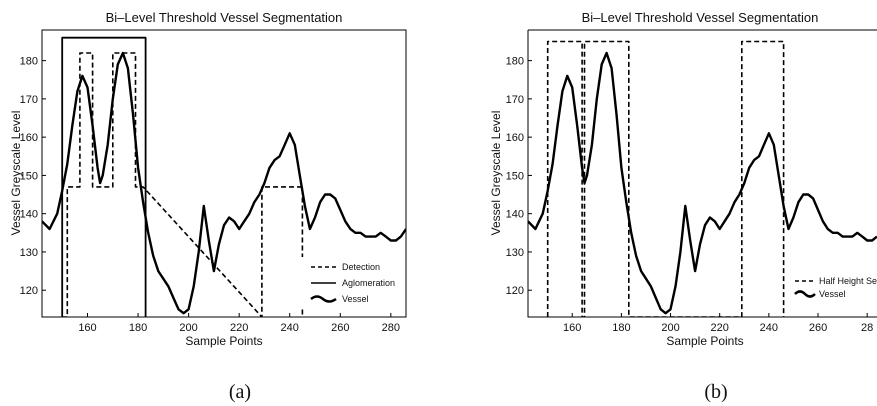  I want to click on panel-b-y-axis-label: Vessel Greyscale Level, so click(496, 173).